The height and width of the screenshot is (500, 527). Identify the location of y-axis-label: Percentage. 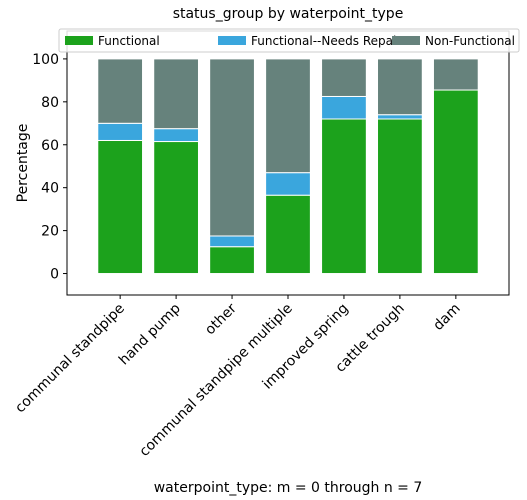
(23, 163).